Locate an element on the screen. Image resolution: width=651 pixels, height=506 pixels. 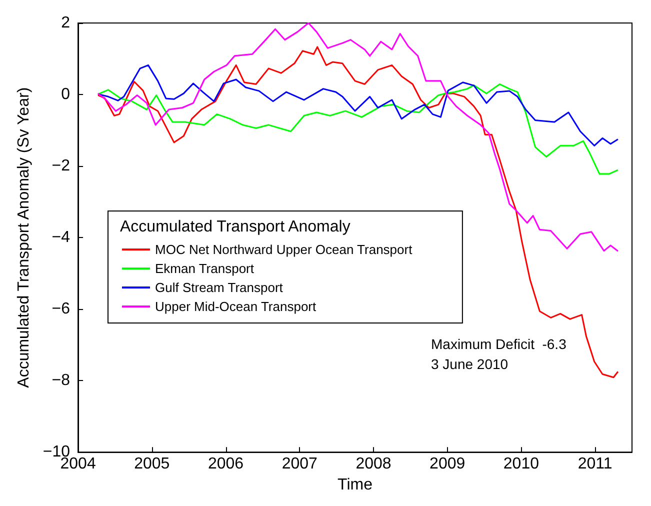
y-tick-label: −8 is located at coordinates (61, 381).